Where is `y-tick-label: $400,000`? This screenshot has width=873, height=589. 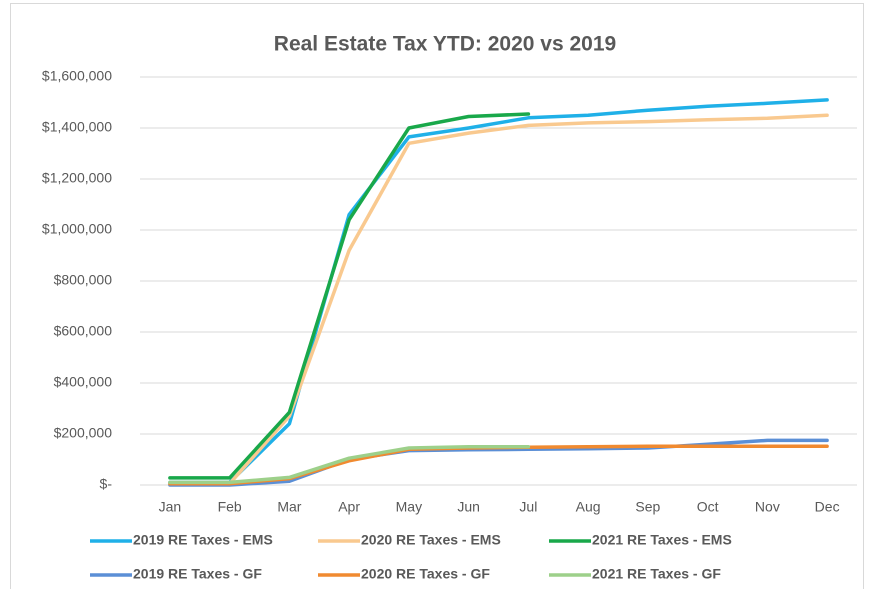
y-tick-label: $400,000 is located at coordinates (83, 382).